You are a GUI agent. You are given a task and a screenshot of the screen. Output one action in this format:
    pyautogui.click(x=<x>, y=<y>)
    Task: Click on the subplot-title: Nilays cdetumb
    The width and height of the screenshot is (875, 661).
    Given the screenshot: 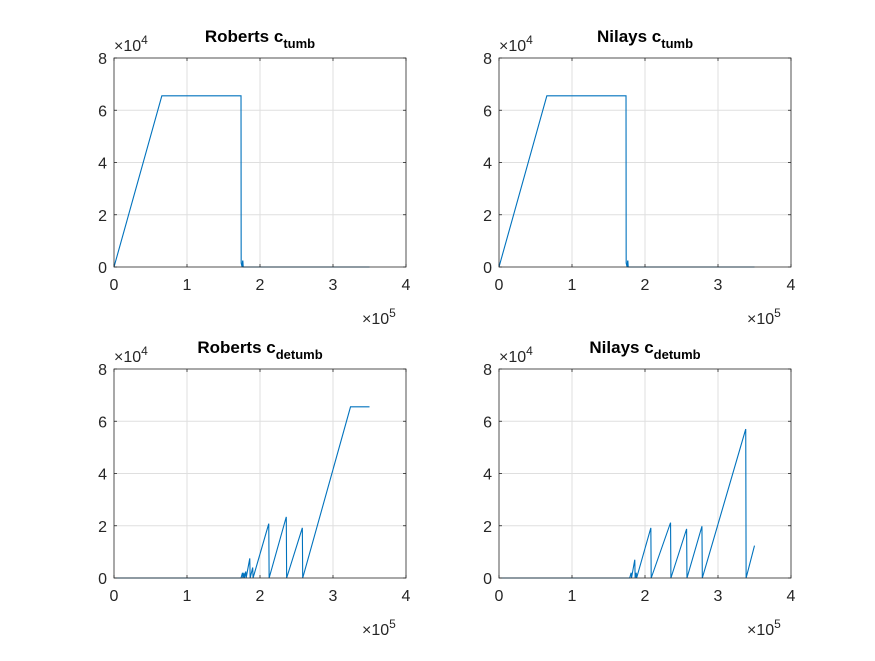 What is the action you would take?
    pyautogui.click(x=644, y=350)
    